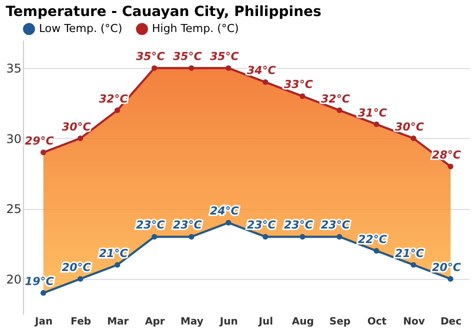 The width and height of the screenshot is (474, 331). What do you see at coordinates (14, 139) in the screenshot?
I see `y-tick-label: 30` at bounding box center [14, 139].